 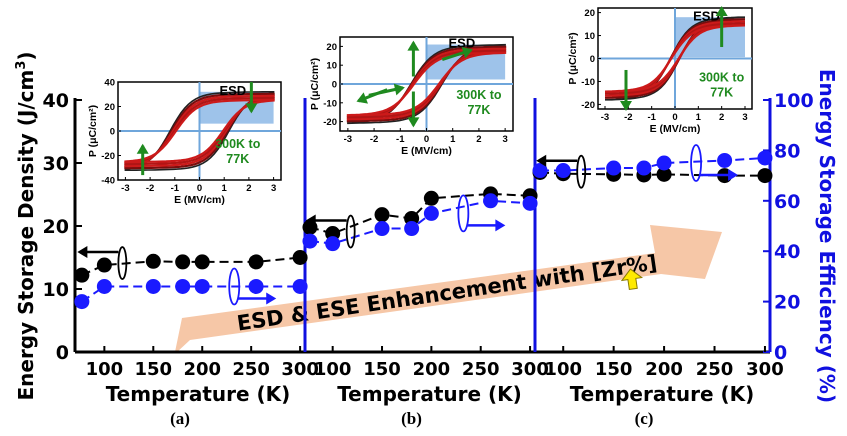 What do you see at coordinates (56, 290) in the screenshot?
I see `left-tick-label: 10` at bounding box center [56, 290].